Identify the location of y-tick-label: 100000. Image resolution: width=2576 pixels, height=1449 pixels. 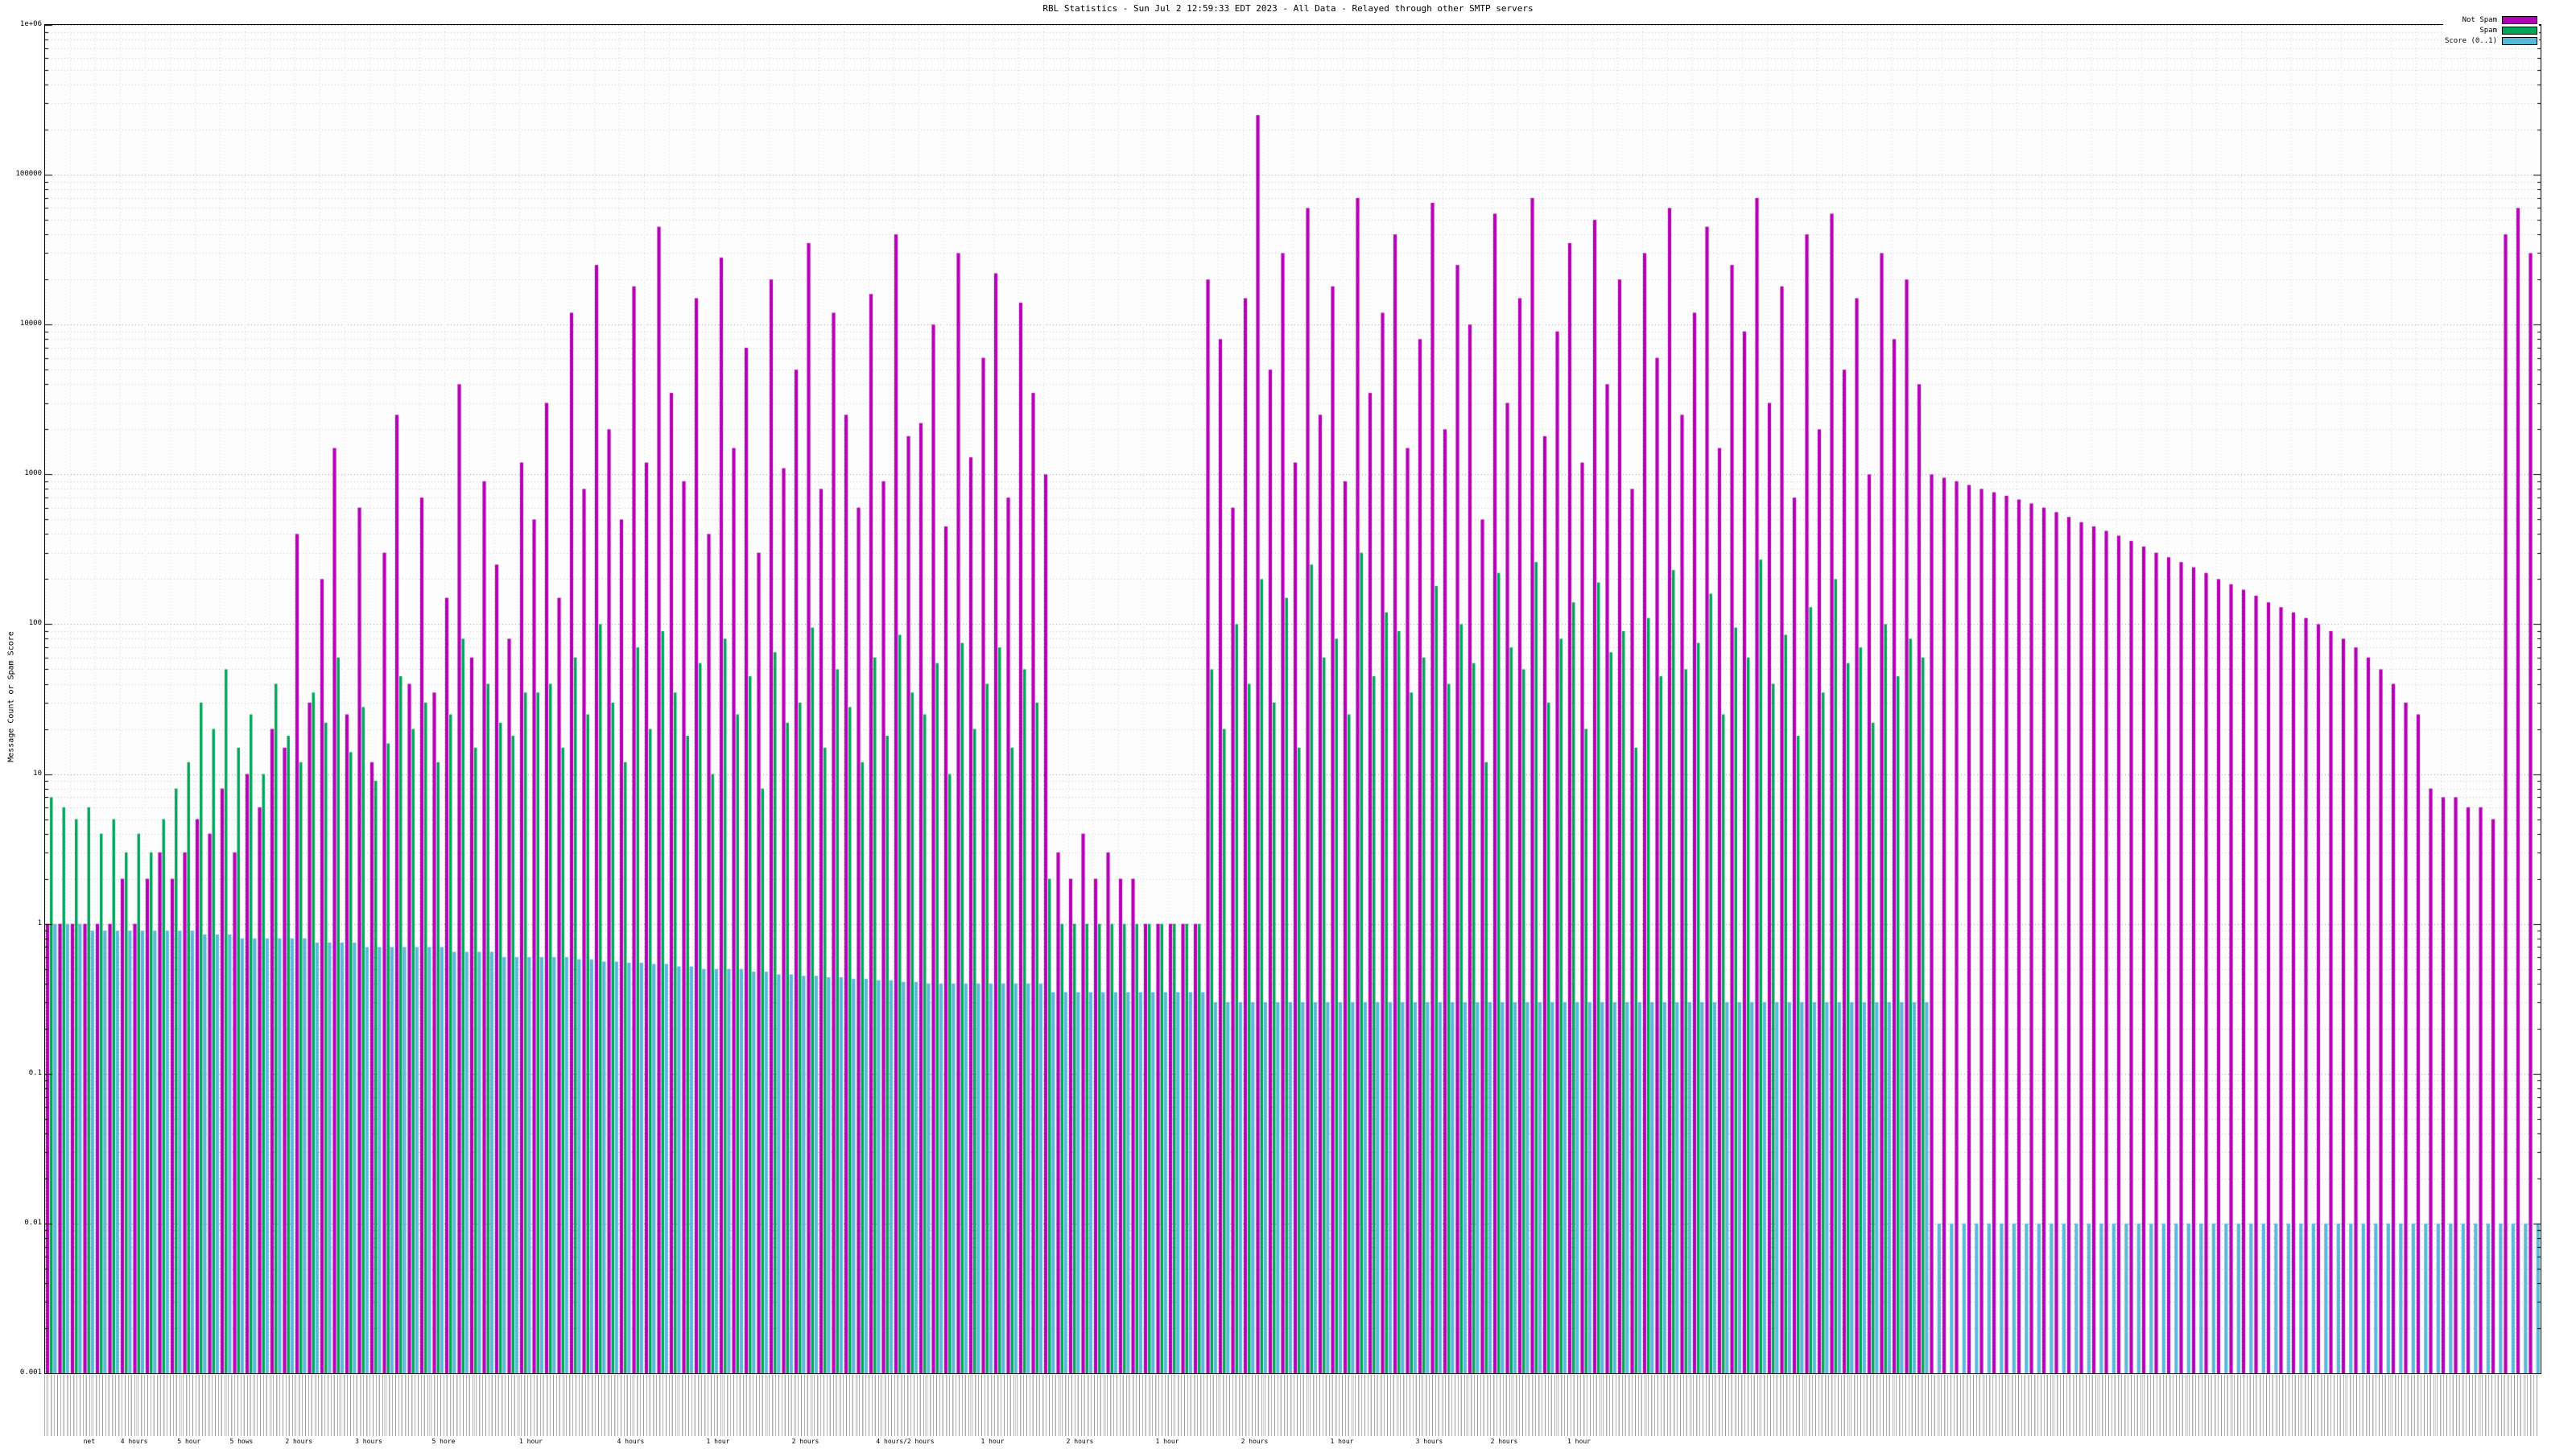
(28, 174).